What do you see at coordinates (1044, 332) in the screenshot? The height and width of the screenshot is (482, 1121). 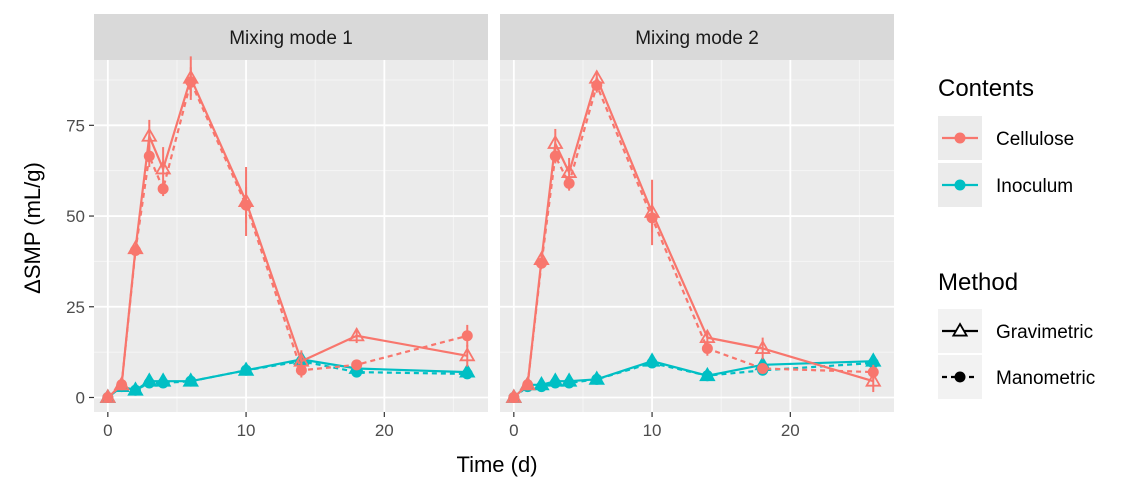 I see `legend-label: Gravimetric` at bounding box center [1044, 332].